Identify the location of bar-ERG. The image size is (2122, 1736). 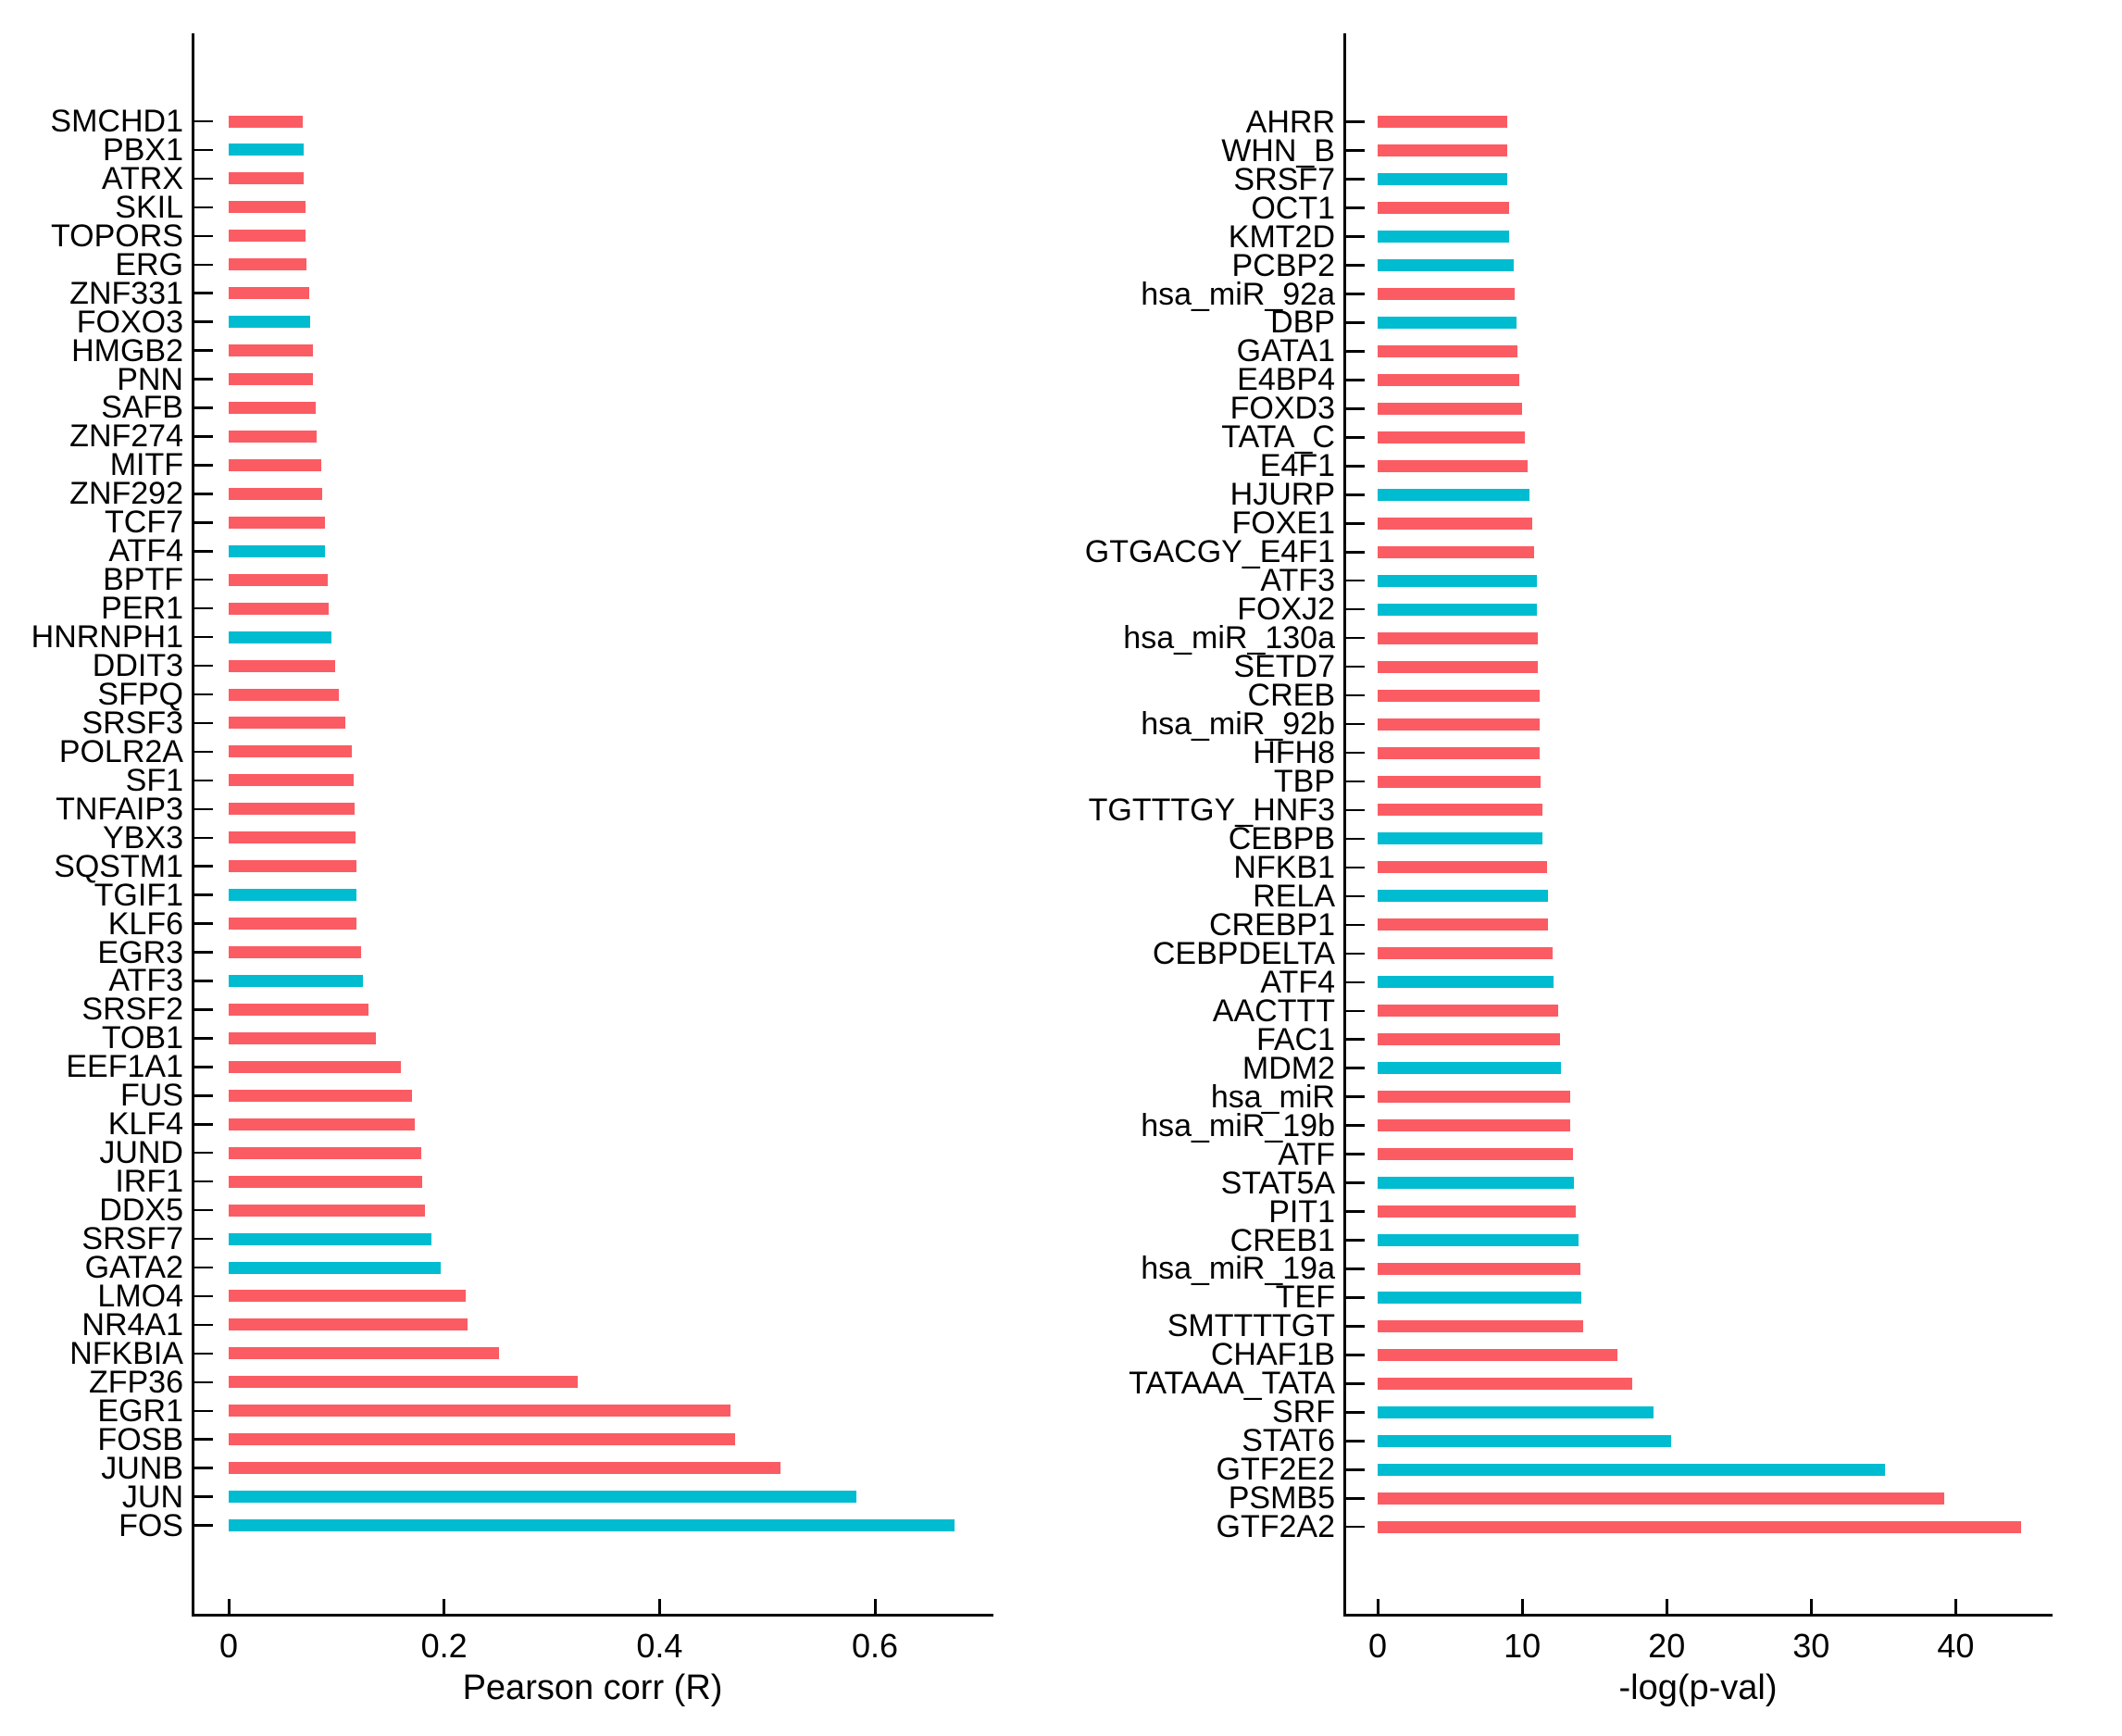
(267, 264).